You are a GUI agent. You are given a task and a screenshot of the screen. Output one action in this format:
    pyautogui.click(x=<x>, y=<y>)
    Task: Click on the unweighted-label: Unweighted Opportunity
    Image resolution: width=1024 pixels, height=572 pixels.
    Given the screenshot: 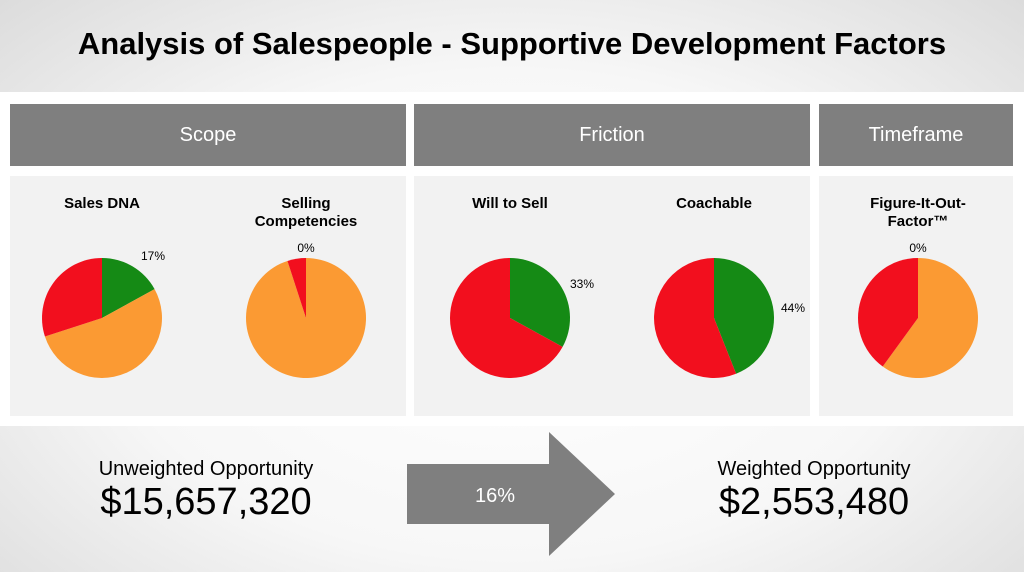 What is the action you would take?
    pyautogui.click(x=206, y=469)
    